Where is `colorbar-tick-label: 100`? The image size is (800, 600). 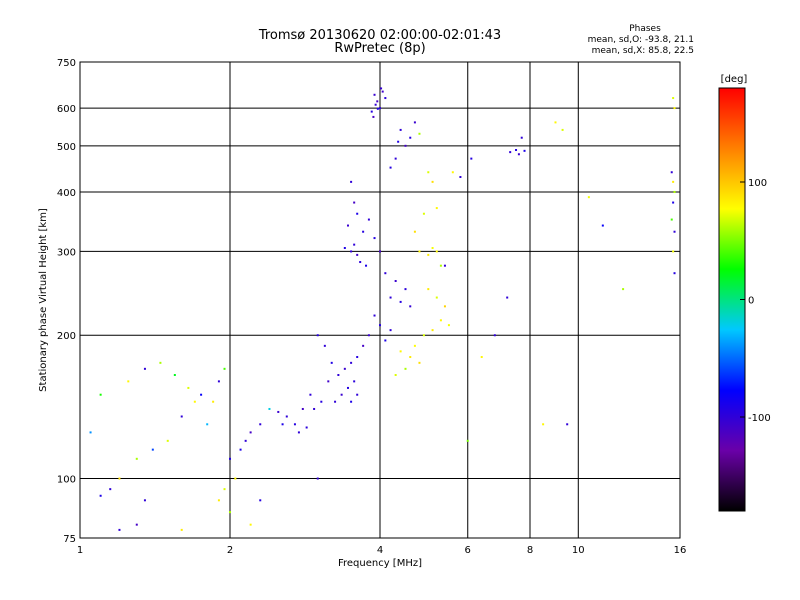 colorbar-tick-label: 100 is located at coordinates (757, 183).